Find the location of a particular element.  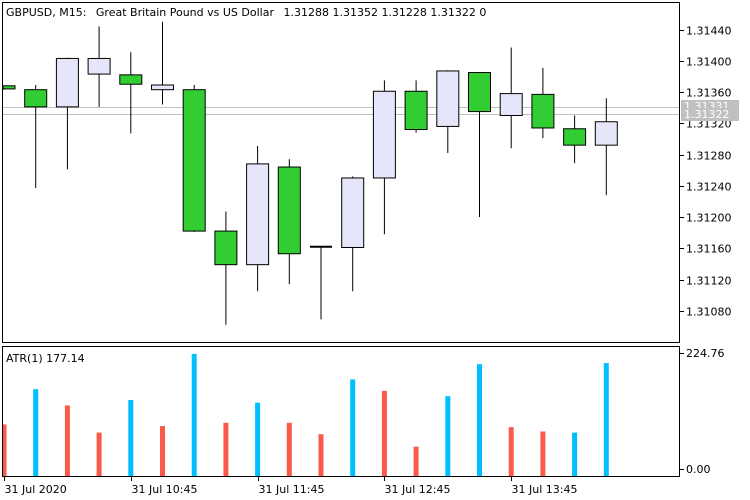

atr-top-label: 224.76 is located at coordinates (705, 353).